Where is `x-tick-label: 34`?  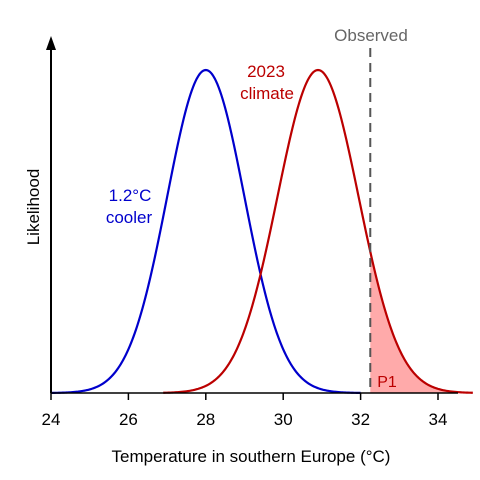 x-tick-label: 34 is located at coordinates (438, 419).